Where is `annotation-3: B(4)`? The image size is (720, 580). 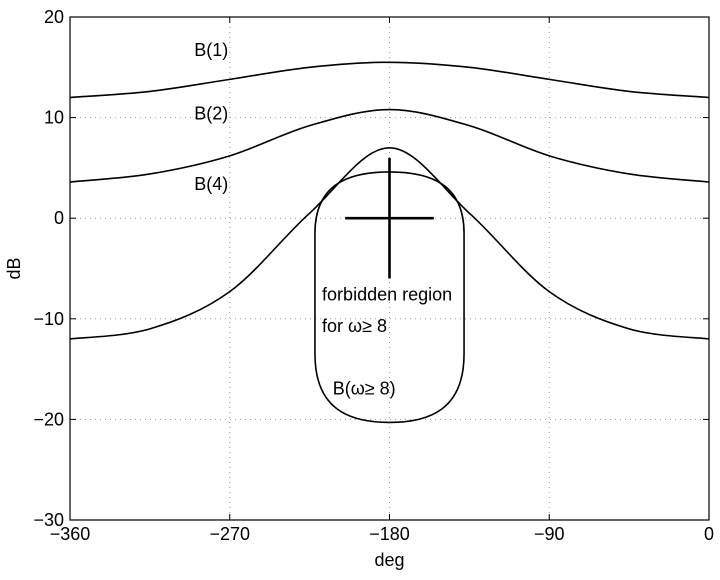 annotation-3: B(4) is located at coordinates (211, 184).